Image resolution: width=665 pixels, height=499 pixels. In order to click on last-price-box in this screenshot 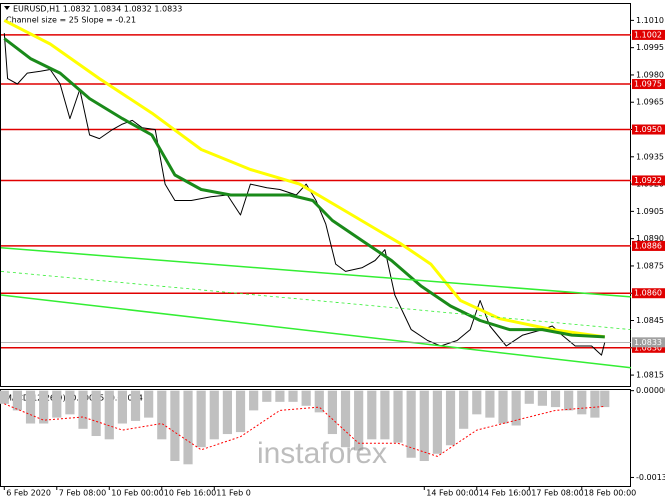, I will do `click(648, 342)`.